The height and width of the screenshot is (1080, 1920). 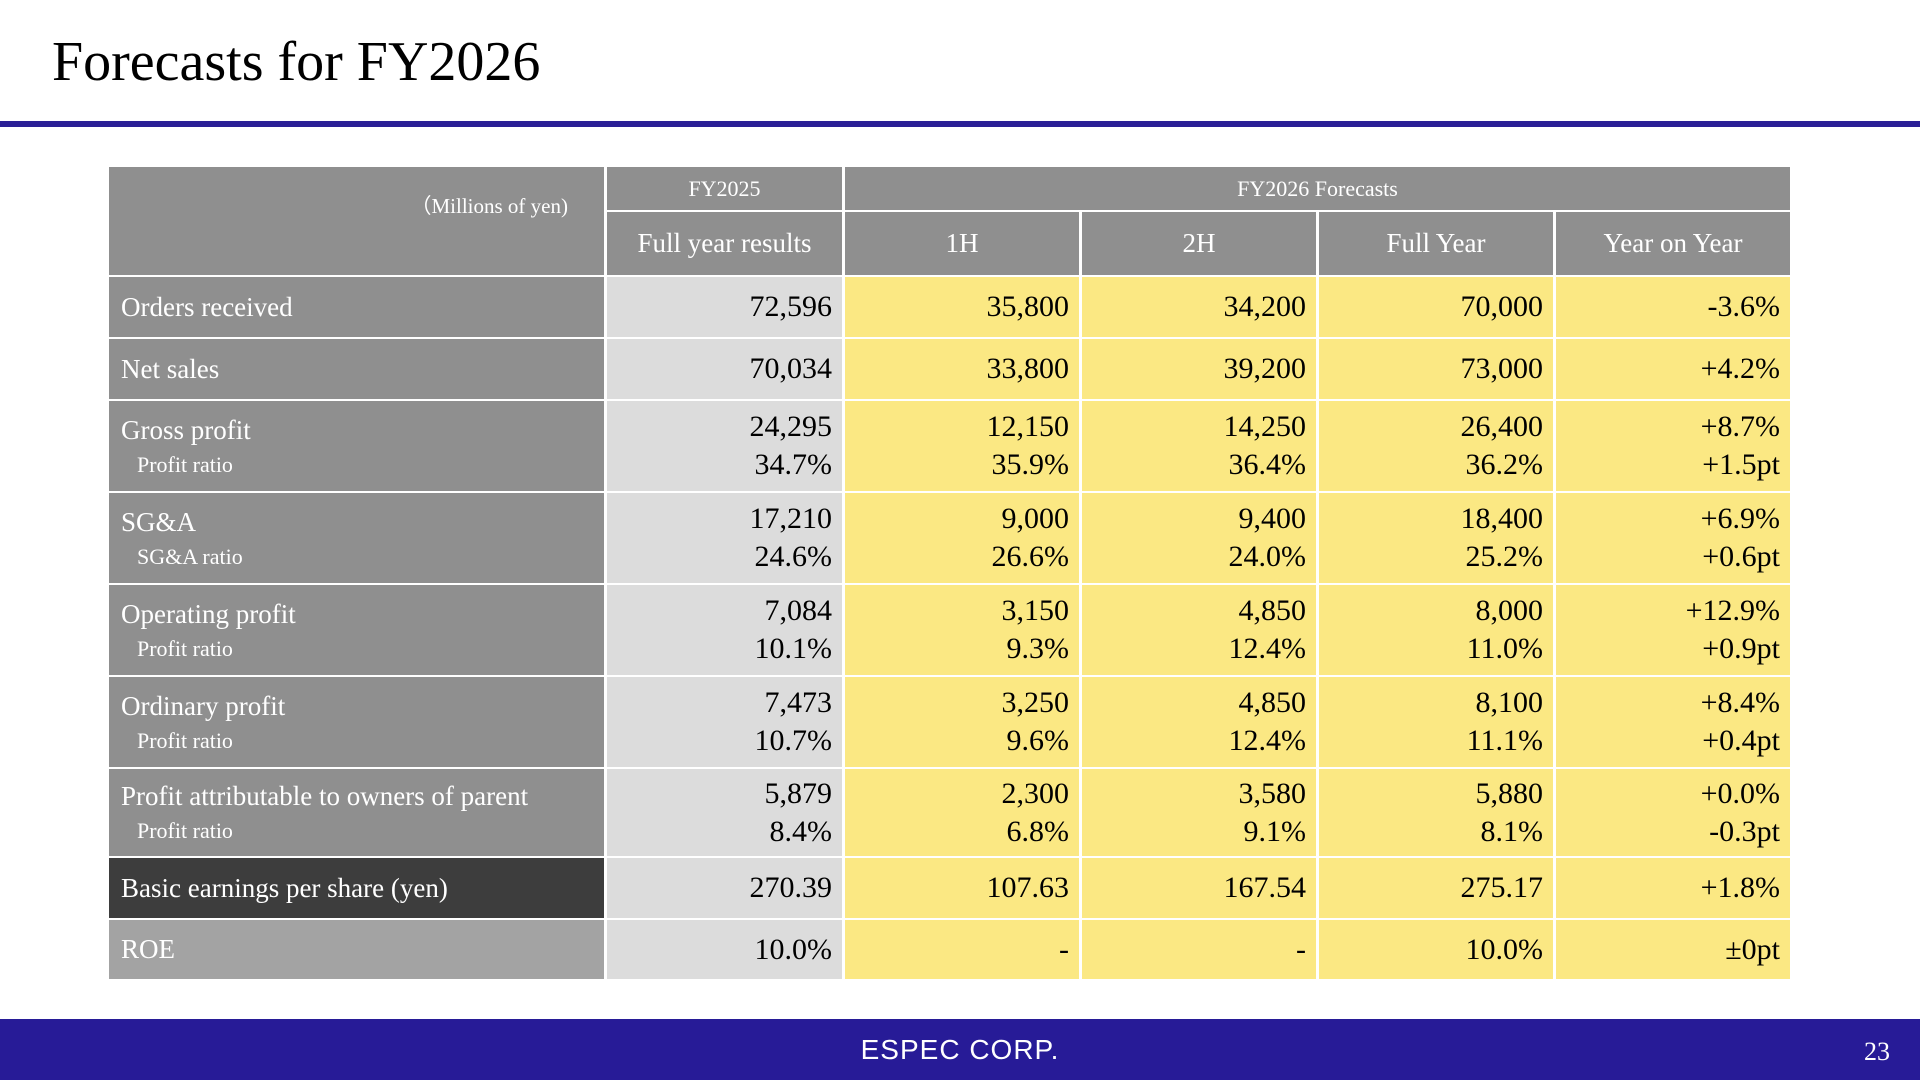 What do you see at coordinates (1740, 702) in the screenshot?
I see `value: +8.4%` at bounding box center [1740, 702].